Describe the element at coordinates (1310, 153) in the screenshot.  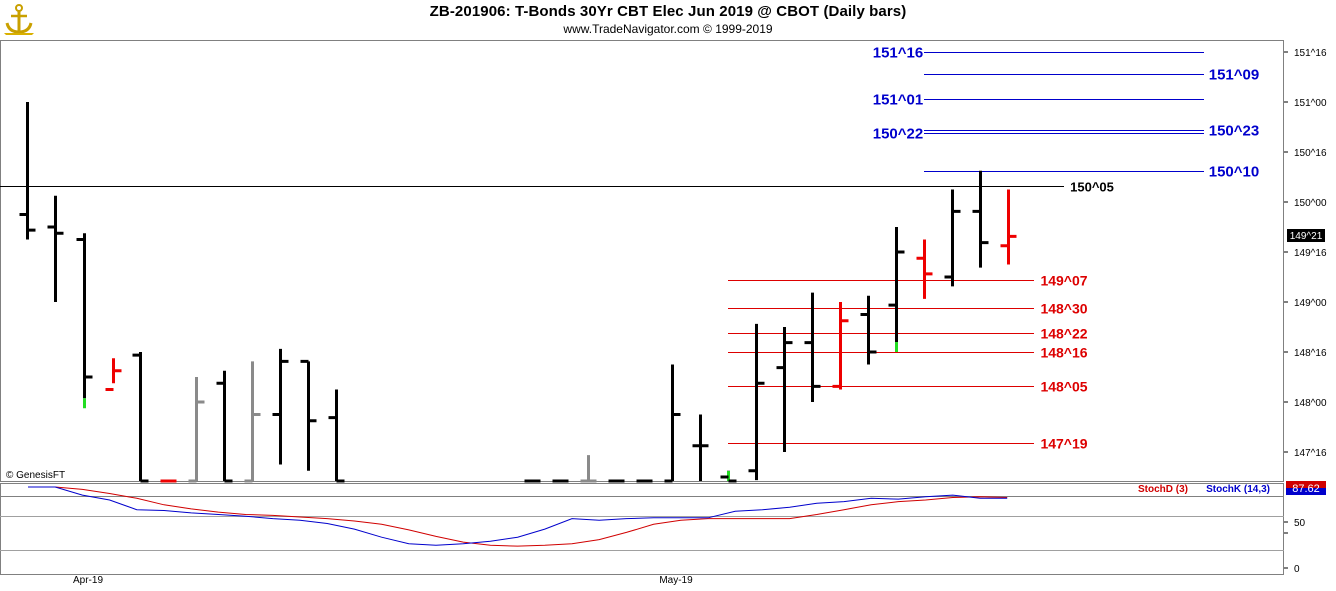
I see `price-tick-label: 150^16` at that location.